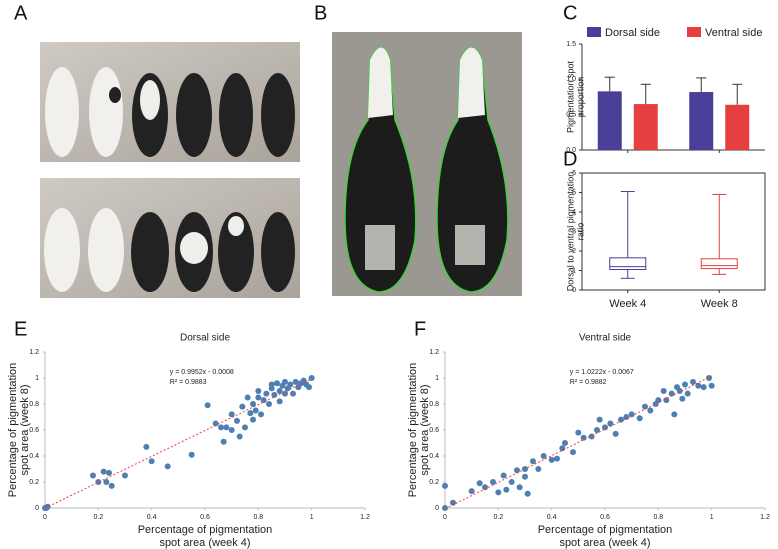 The width and height of the screenshot is (778, 549). What do you see at coordinates (427, 164) in the screenshot?
I see `photo-panel-b` at bounding box center [427, 164].